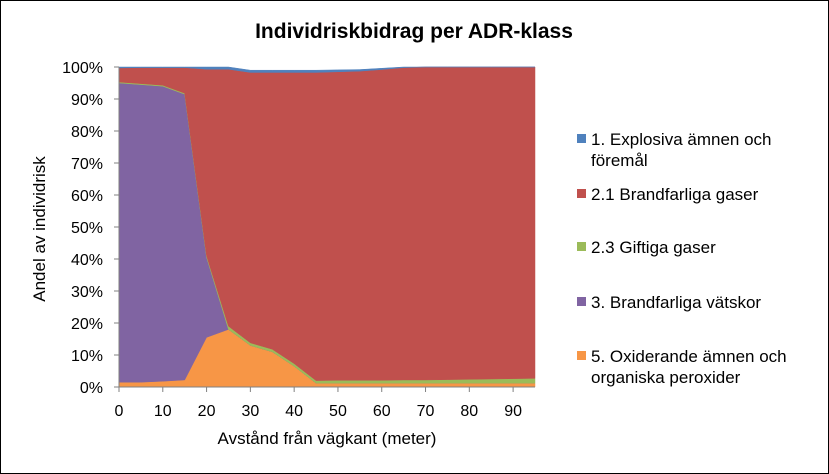  Describe the element at coordinates (318, 403) in the screenshot. I see `x-axis-ticks: 0 10 20 30 40 50 60 70 80 90` at that location.